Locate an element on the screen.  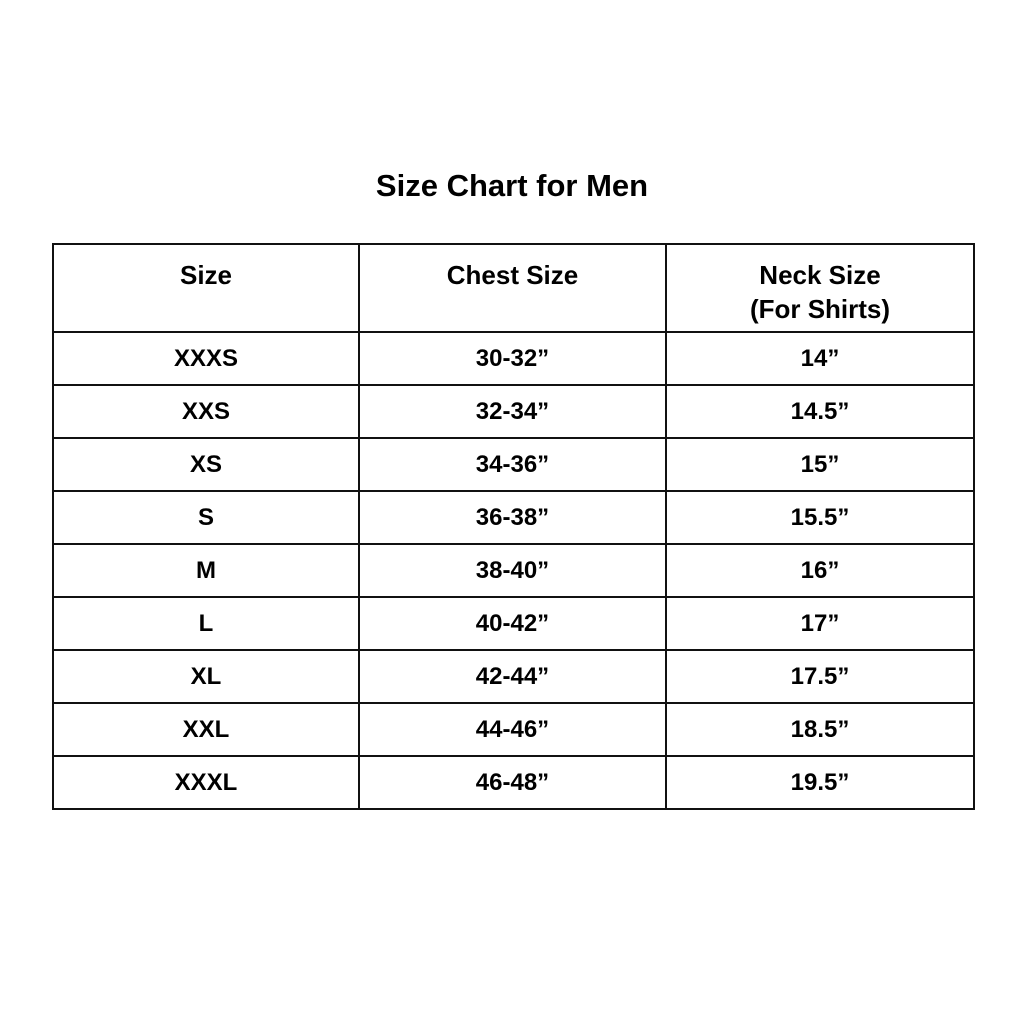
chest-size-cell: 40-42” is located at coordinates (512, 623).